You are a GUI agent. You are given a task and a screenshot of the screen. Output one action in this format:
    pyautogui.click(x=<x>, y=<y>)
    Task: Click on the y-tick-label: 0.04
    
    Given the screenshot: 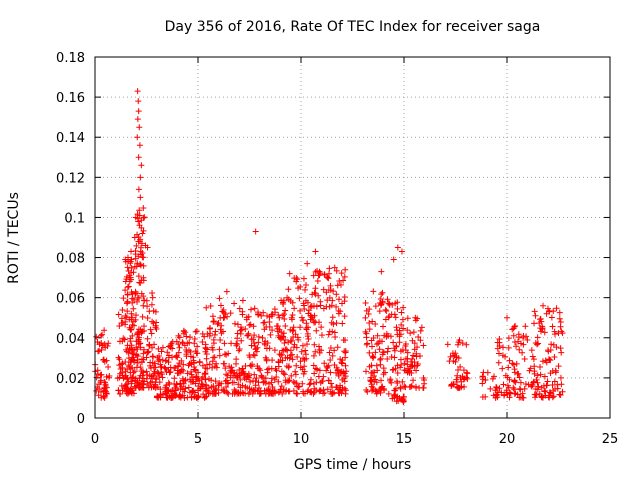 What is the action you would take?
    pyautogui.click(x=70, y=339)
    